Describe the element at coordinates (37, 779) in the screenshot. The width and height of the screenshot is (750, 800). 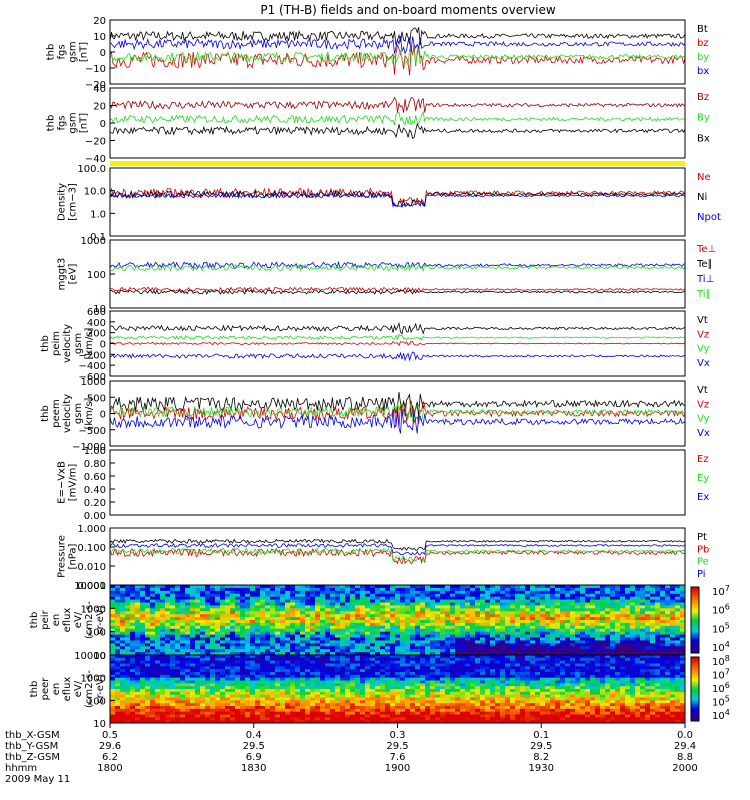
I see `xaxis-date: 2009 May 11` at that location.